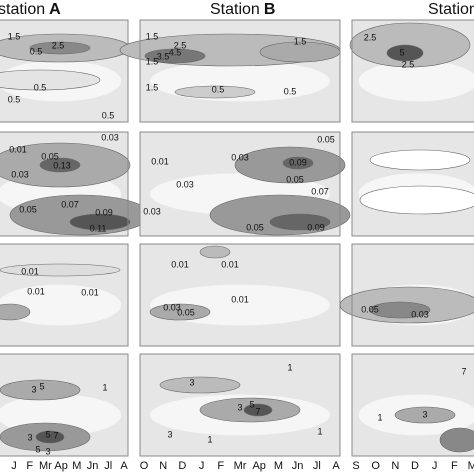 The image size is (474, 474). Describe the element at coordinates (355, 466) in the screenshot. I see `x-tick-label: S` at that location.